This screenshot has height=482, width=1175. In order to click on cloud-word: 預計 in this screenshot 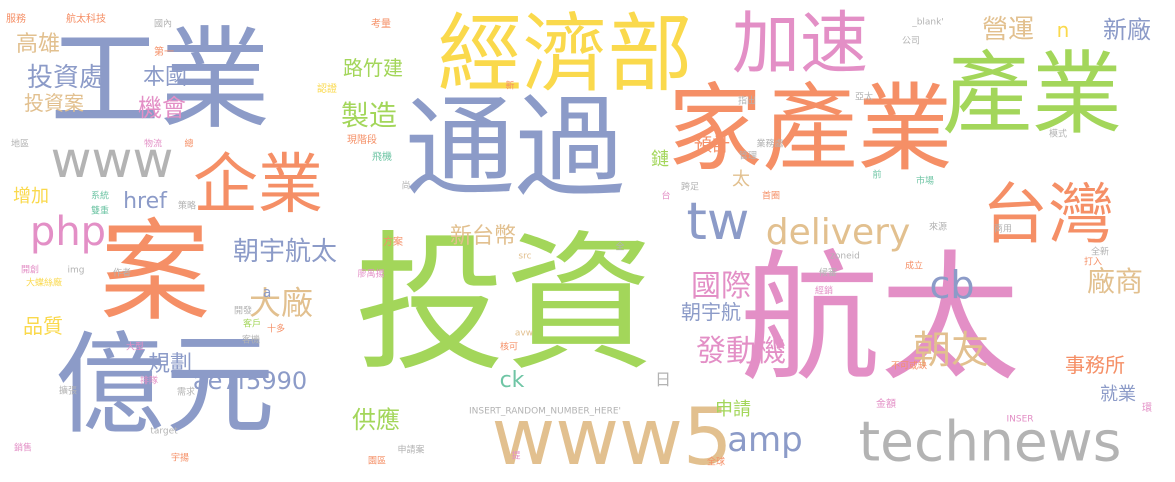, I will do `click(712, 145)`.